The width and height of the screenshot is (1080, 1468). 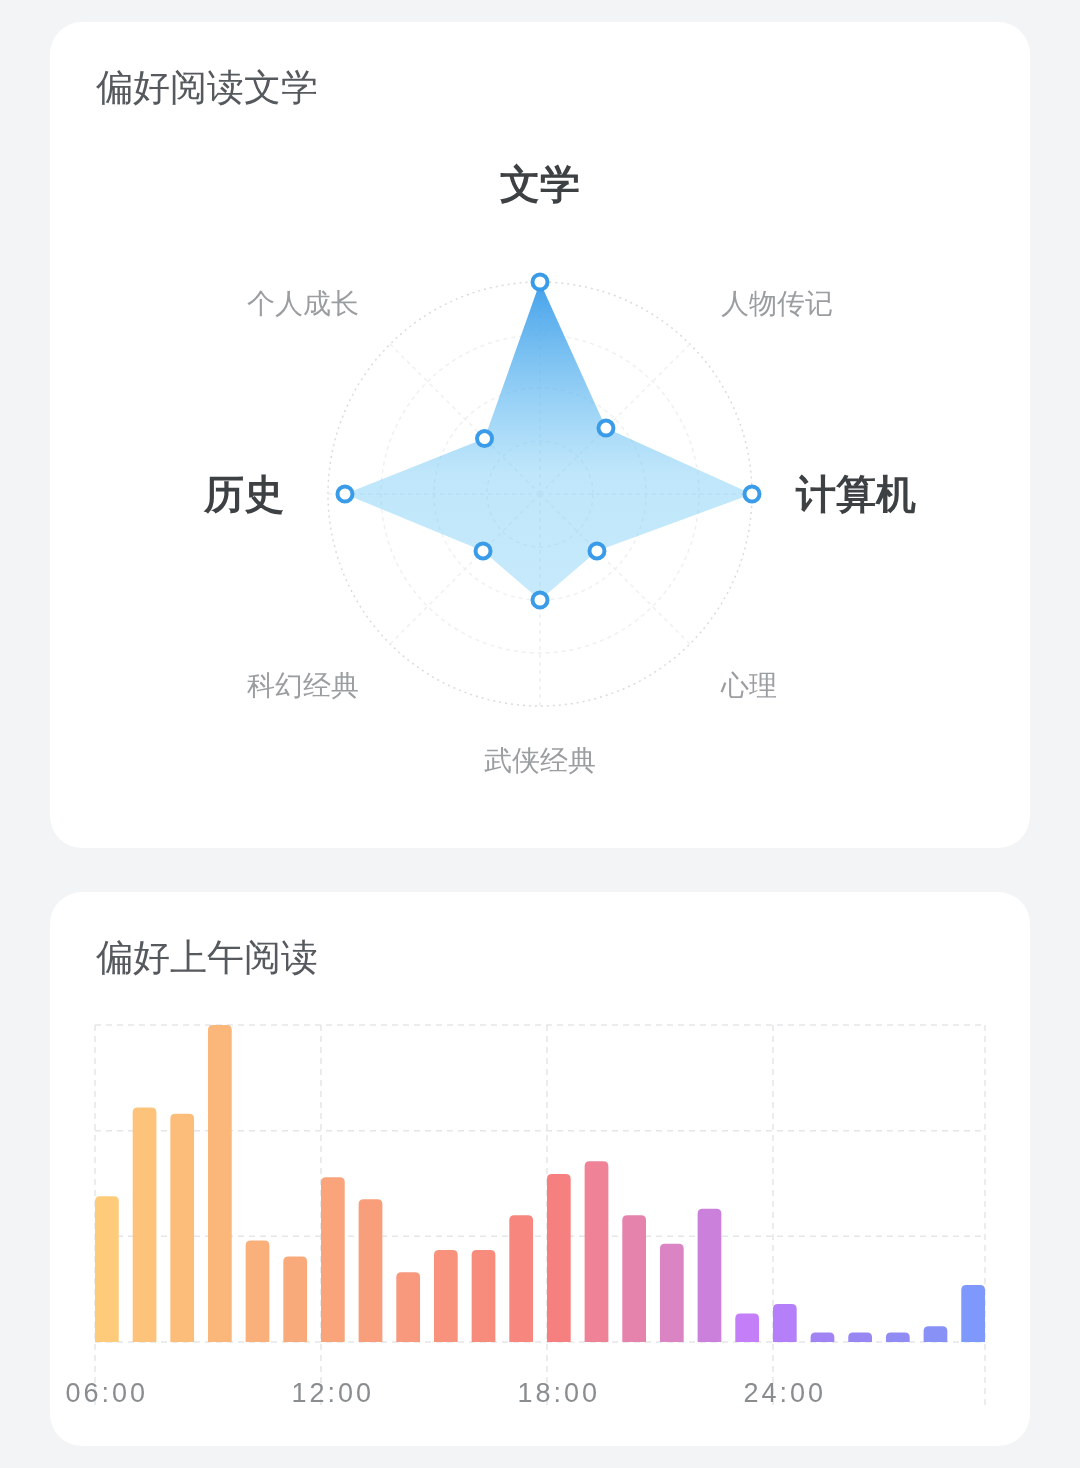 What do you see at coordinates (302, 303) in the screenshot?
I see `spoke-label: 个人成长` at bounding box center [302, 303].